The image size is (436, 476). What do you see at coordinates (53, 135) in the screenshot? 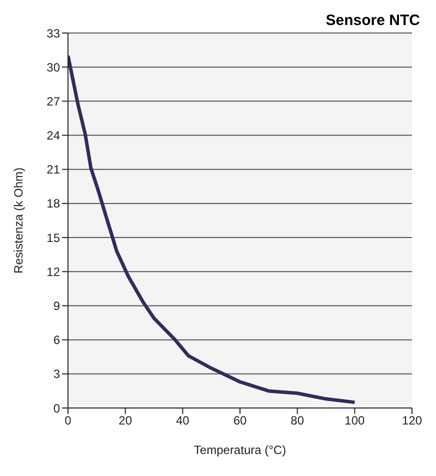
I see `y-tick-label: 24` at bounding box center [53, 135].